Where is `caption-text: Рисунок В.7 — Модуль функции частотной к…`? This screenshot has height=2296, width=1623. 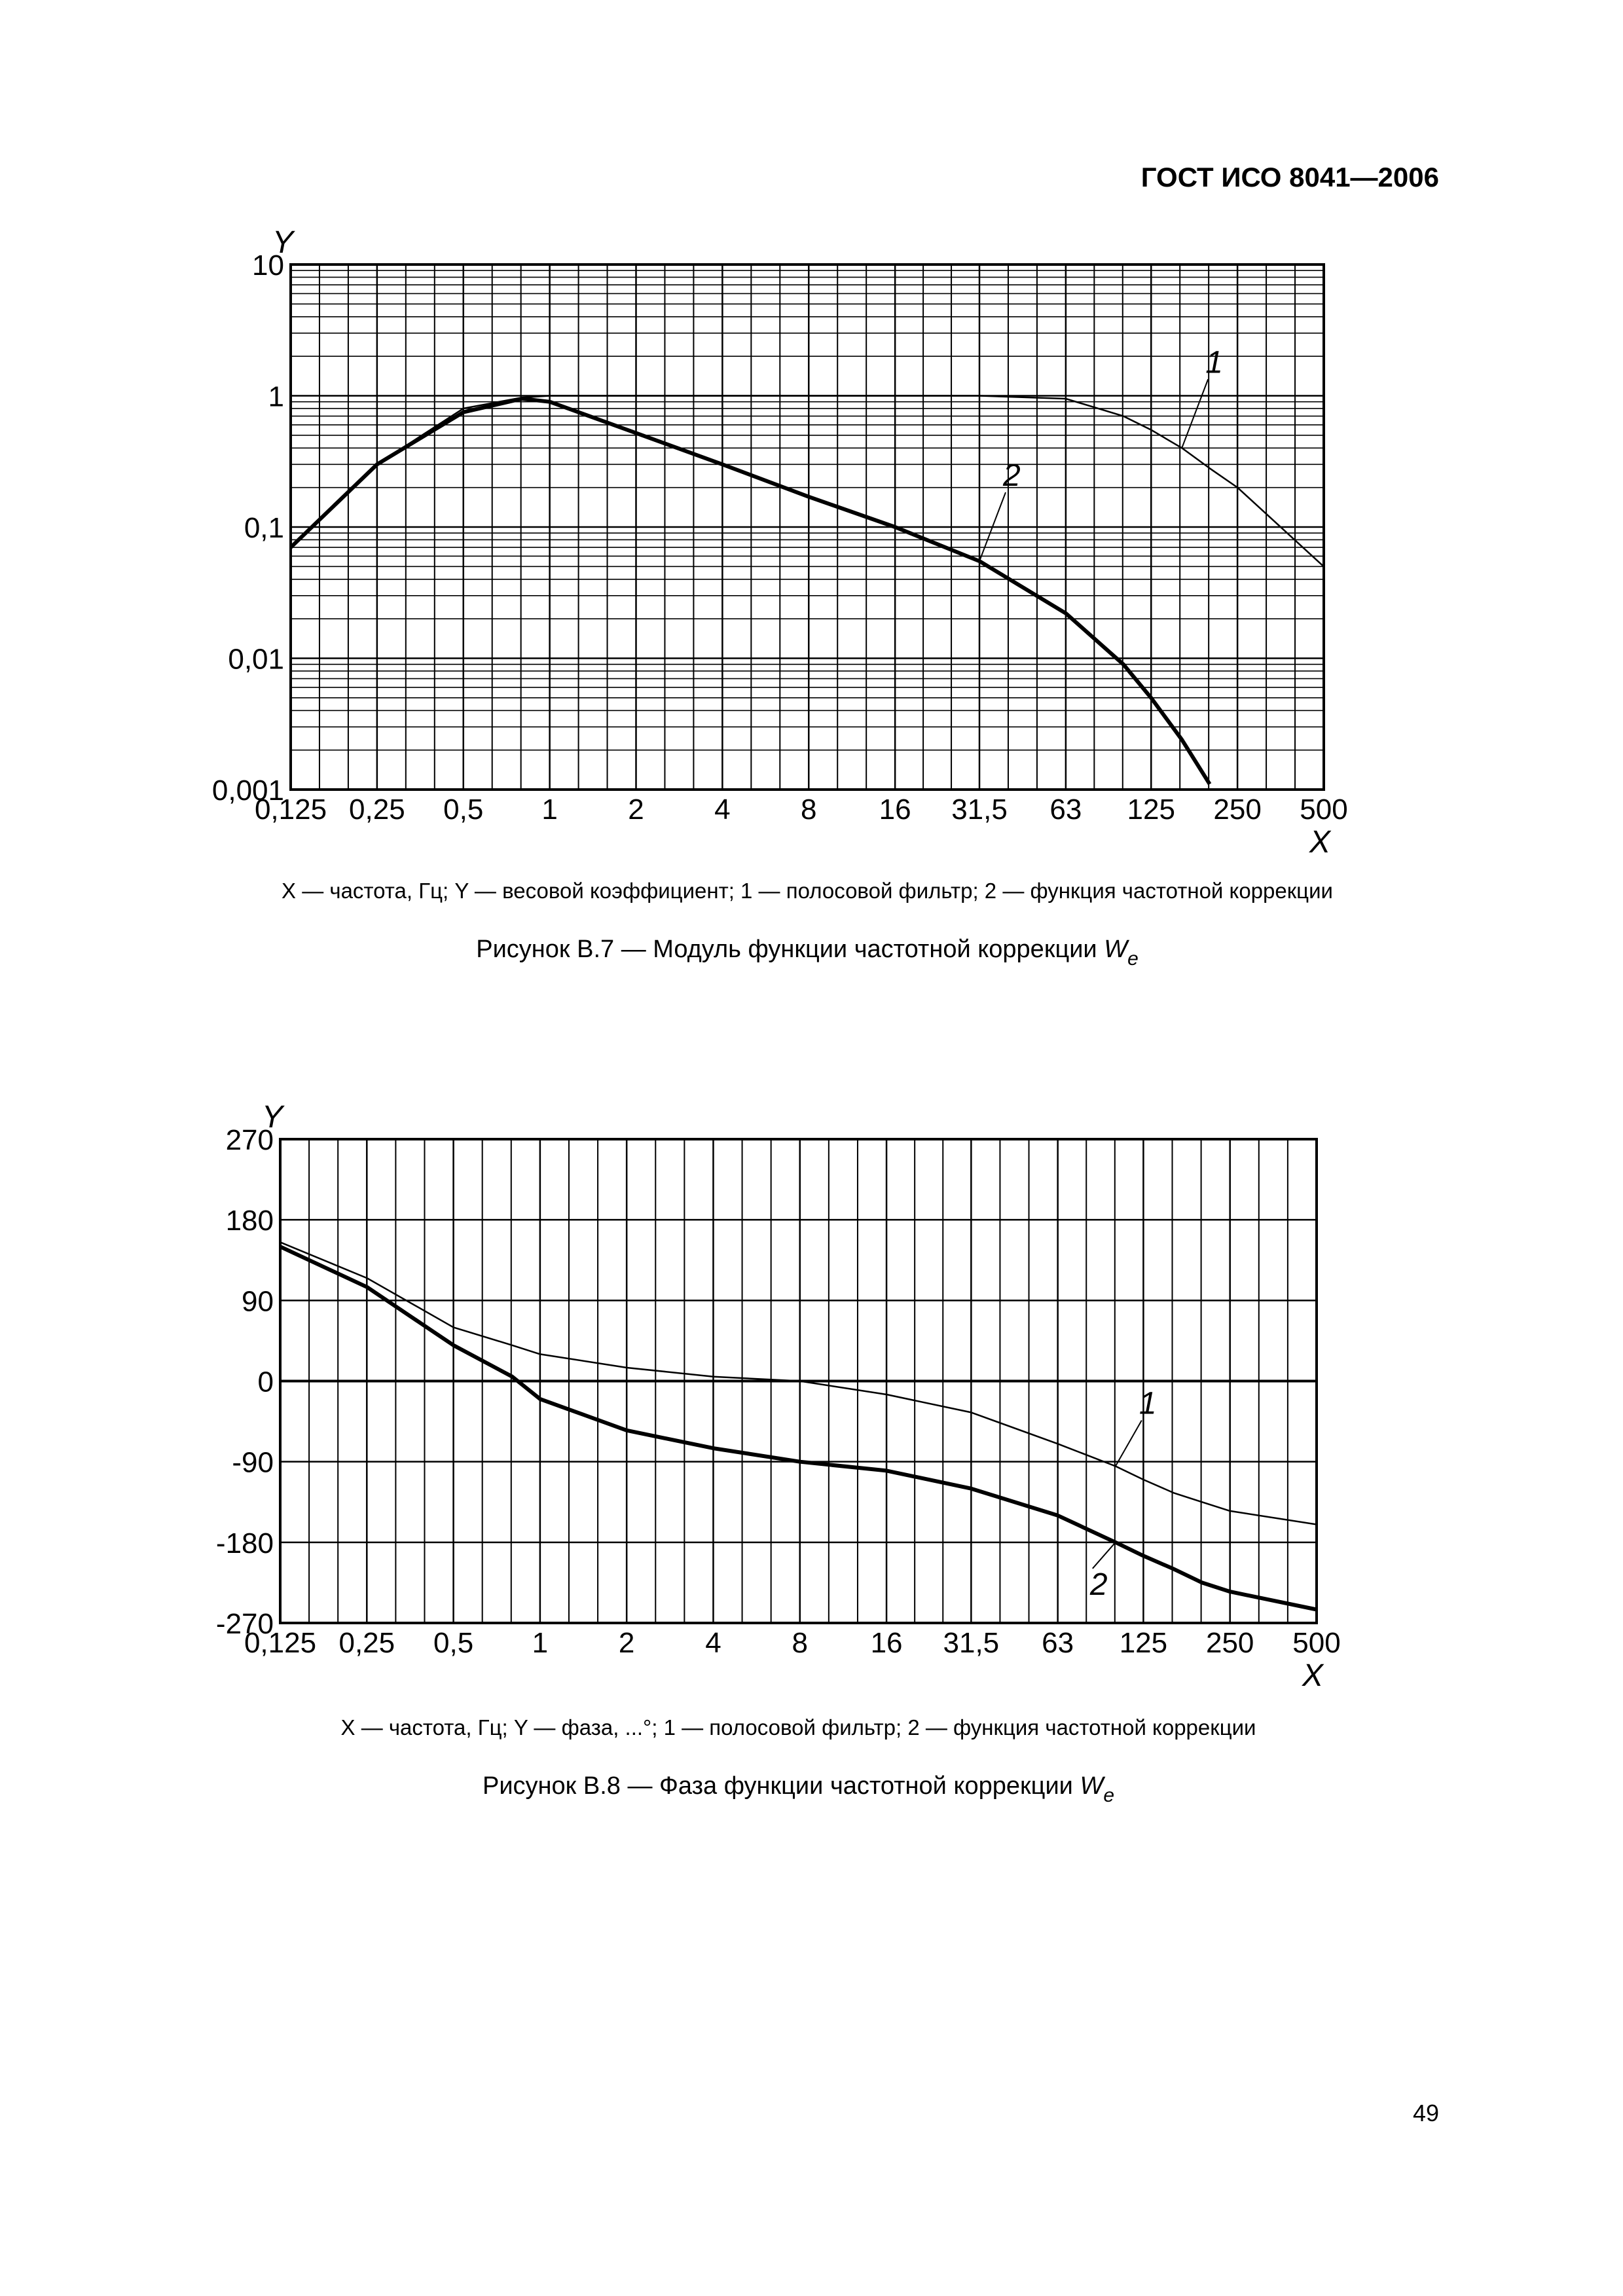
caption-text: Рисунок В.7 — Модуль функции частотной к… is located at coordinates (790, 949).